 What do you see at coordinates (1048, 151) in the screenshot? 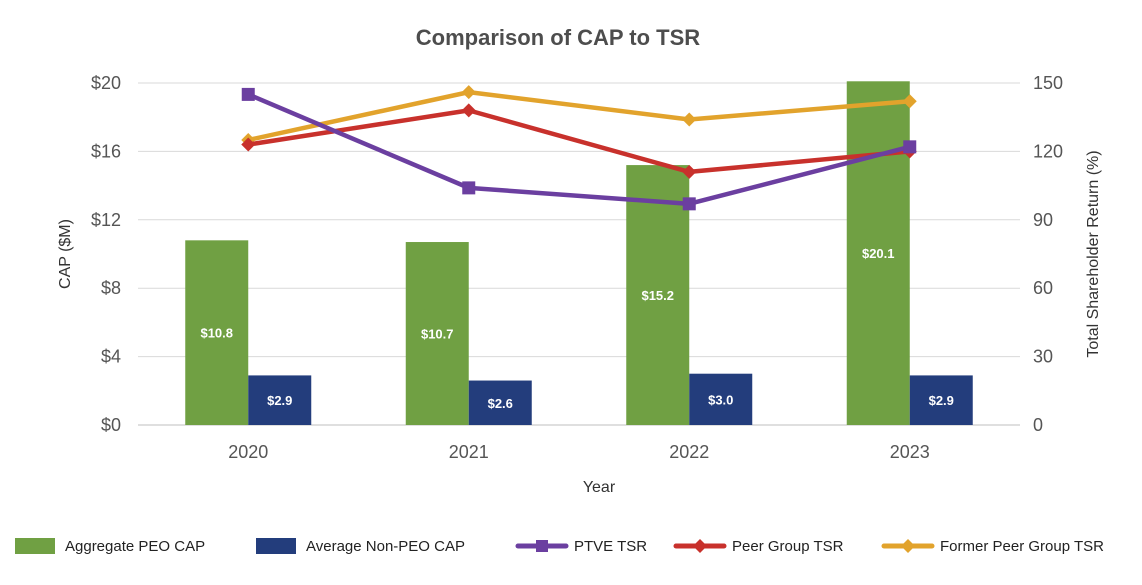
I see `y2-tick-label: 120` at bounding box center [1048, 151].